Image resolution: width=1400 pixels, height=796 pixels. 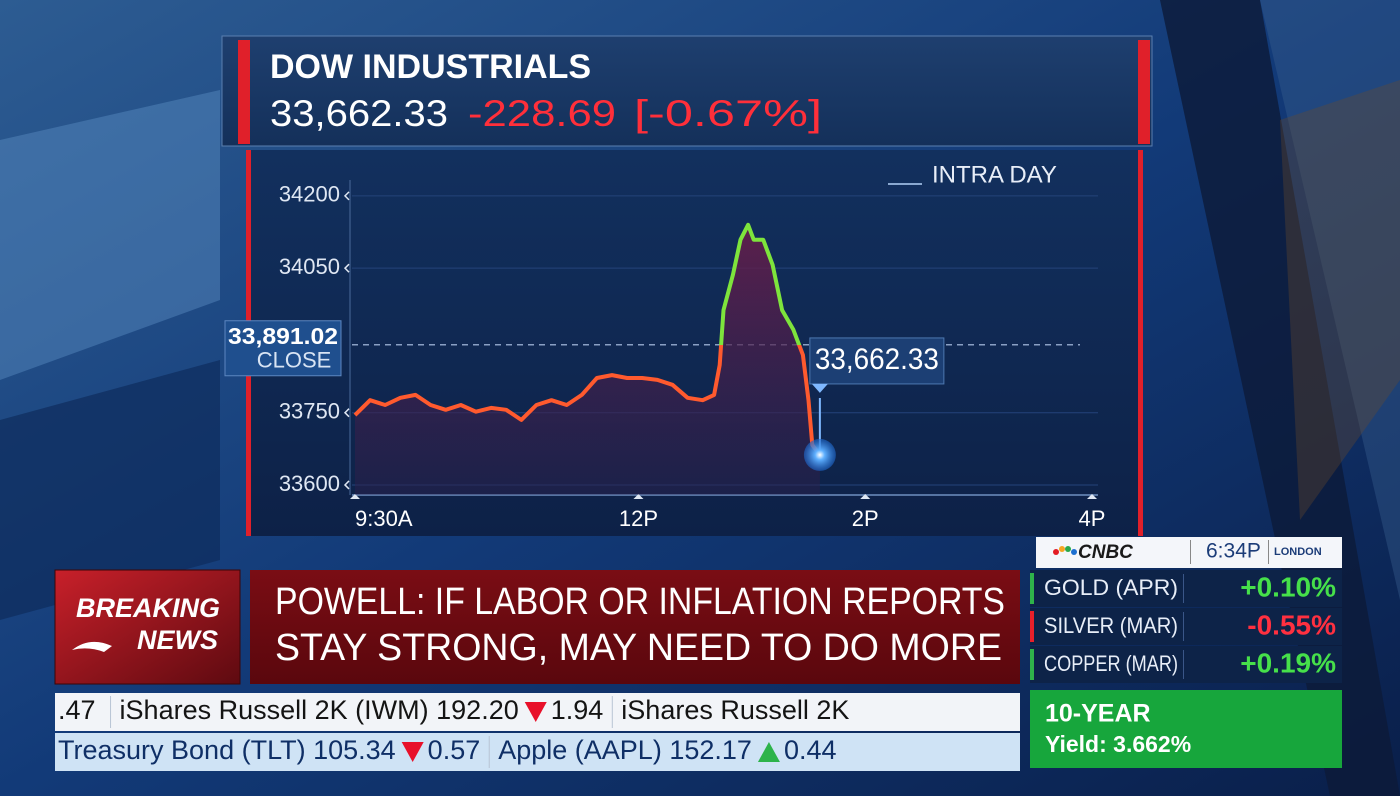 What do you see at coordinates (1105, 552) in the screenshot?
I see `logo: CNBC` at bounding box center [1105, 552].